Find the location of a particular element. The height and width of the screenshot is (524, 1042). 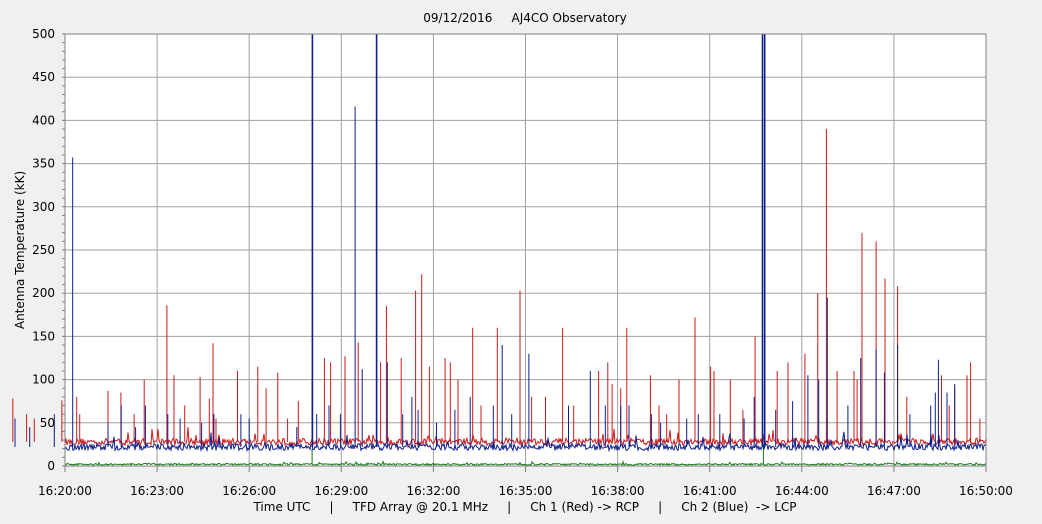

y-tick-label: 150 is located at coordinates (43, 336).